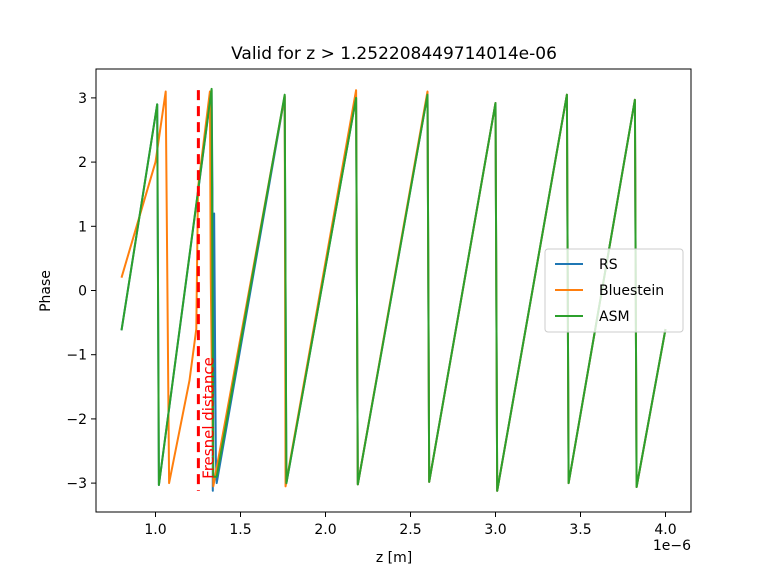  Describe the element at coordinates (76, 420) in the screenshot. I see `y-tick-label: −2` at that location.